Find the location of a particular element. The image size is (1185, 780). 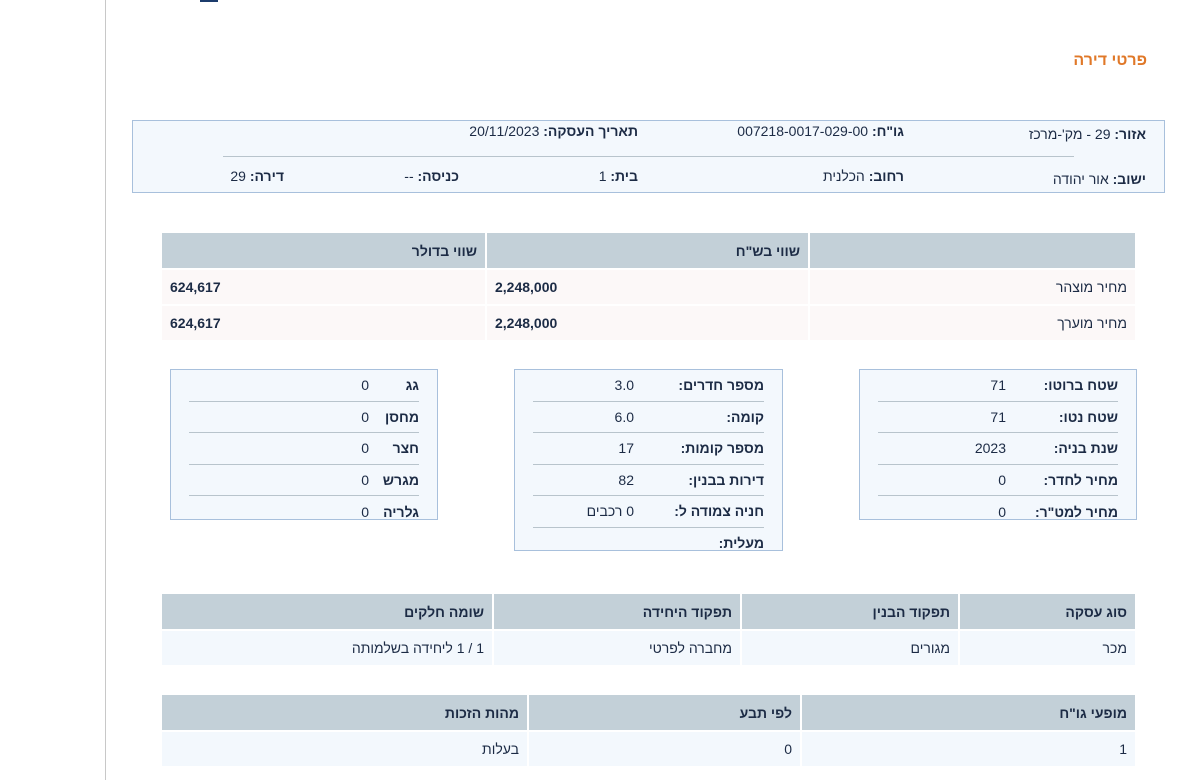

table-row: מחיר מוצהר 2,248,000 624,617 is located at coordinates (648, 287).